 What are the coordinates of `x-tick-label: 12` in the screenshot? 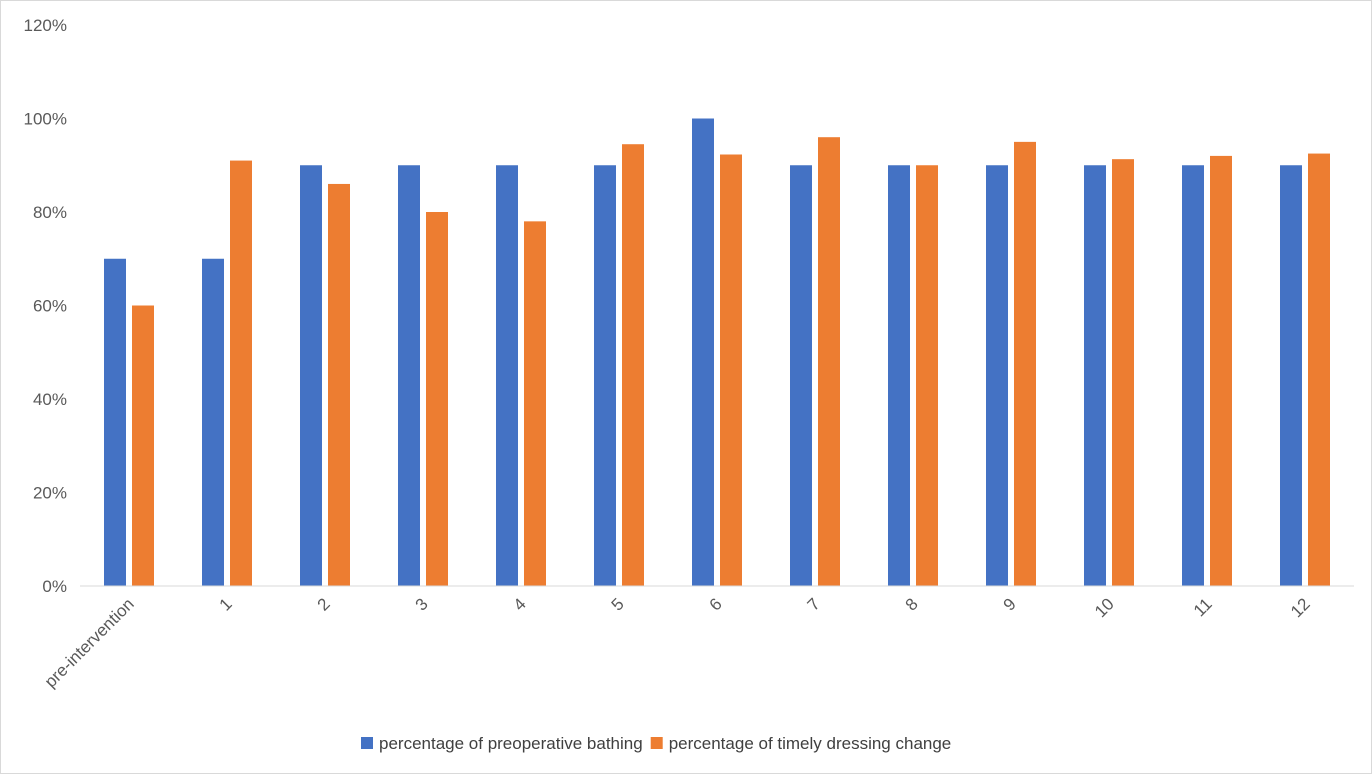 It's located at (1300, 607).